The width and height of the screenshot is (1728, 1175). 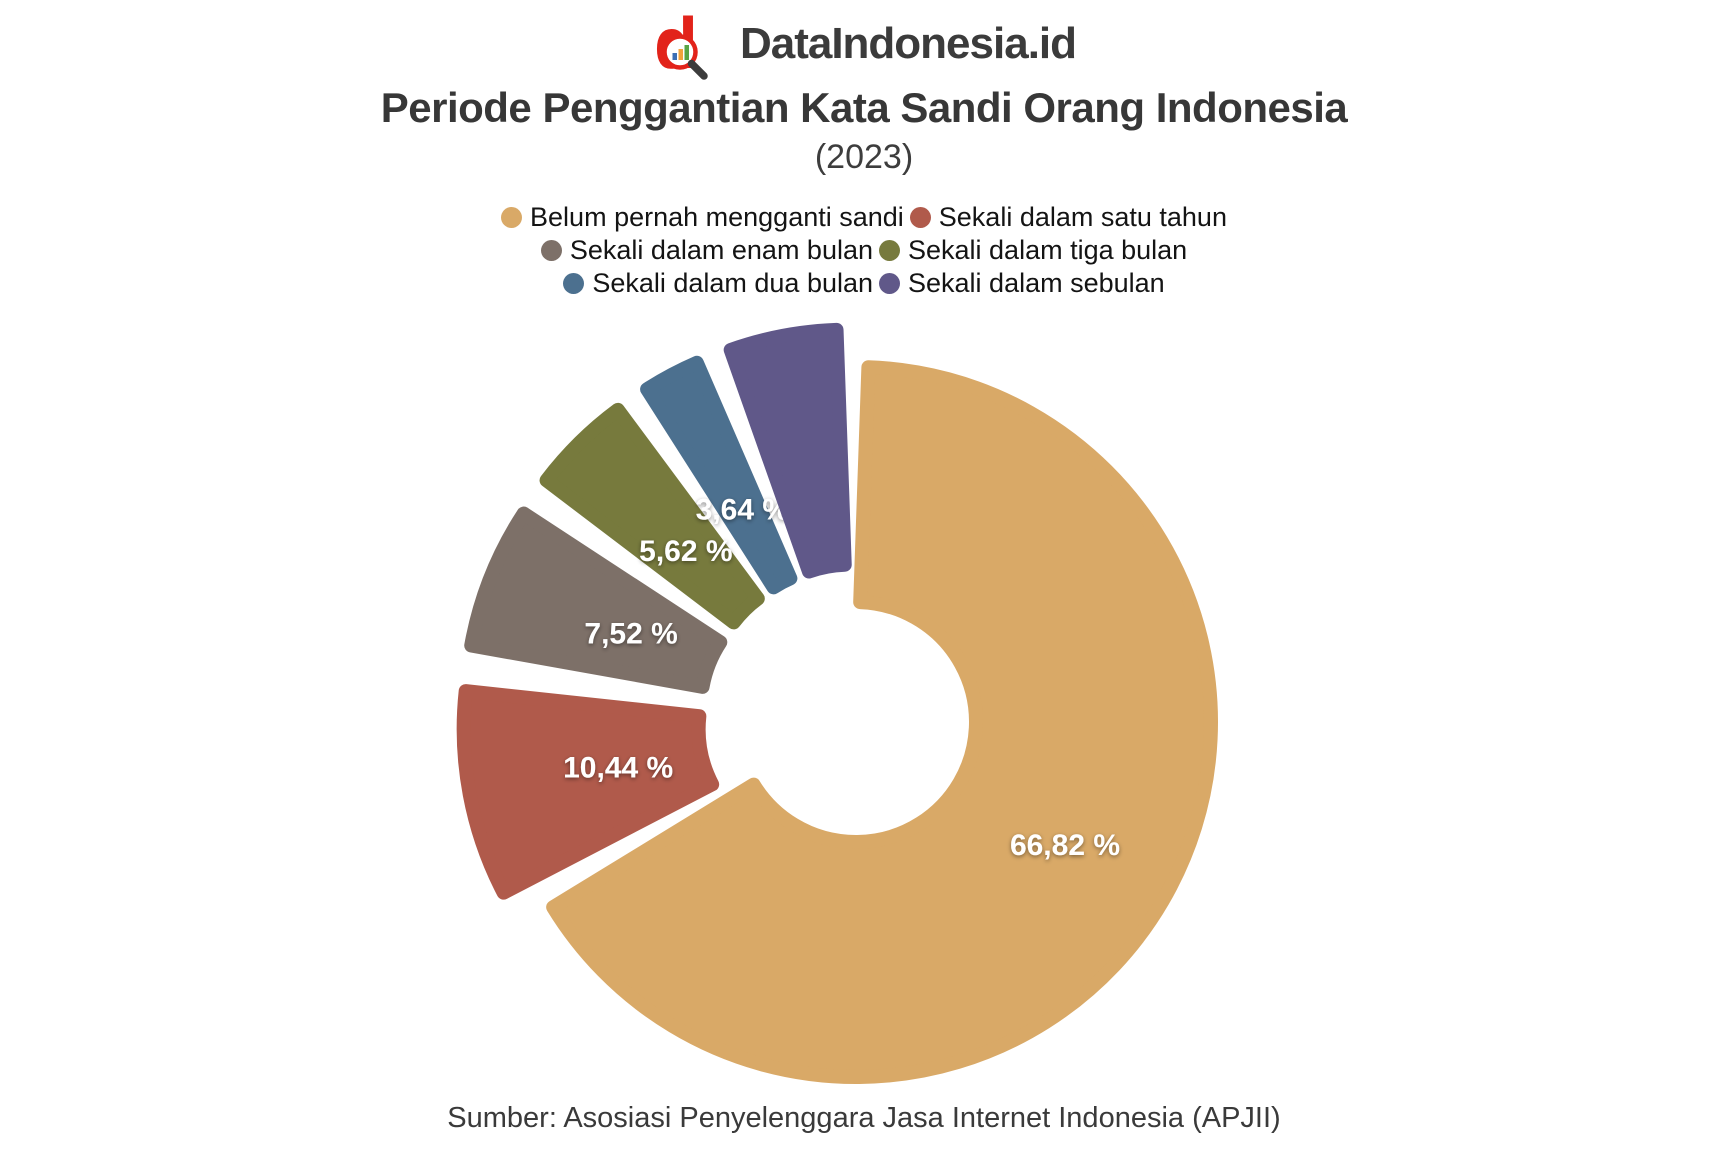 What do you see at coordinates (685, 551) in the screenshot?
I see `slice-label-3: 5,62 %` at bounding box center [685, 551].